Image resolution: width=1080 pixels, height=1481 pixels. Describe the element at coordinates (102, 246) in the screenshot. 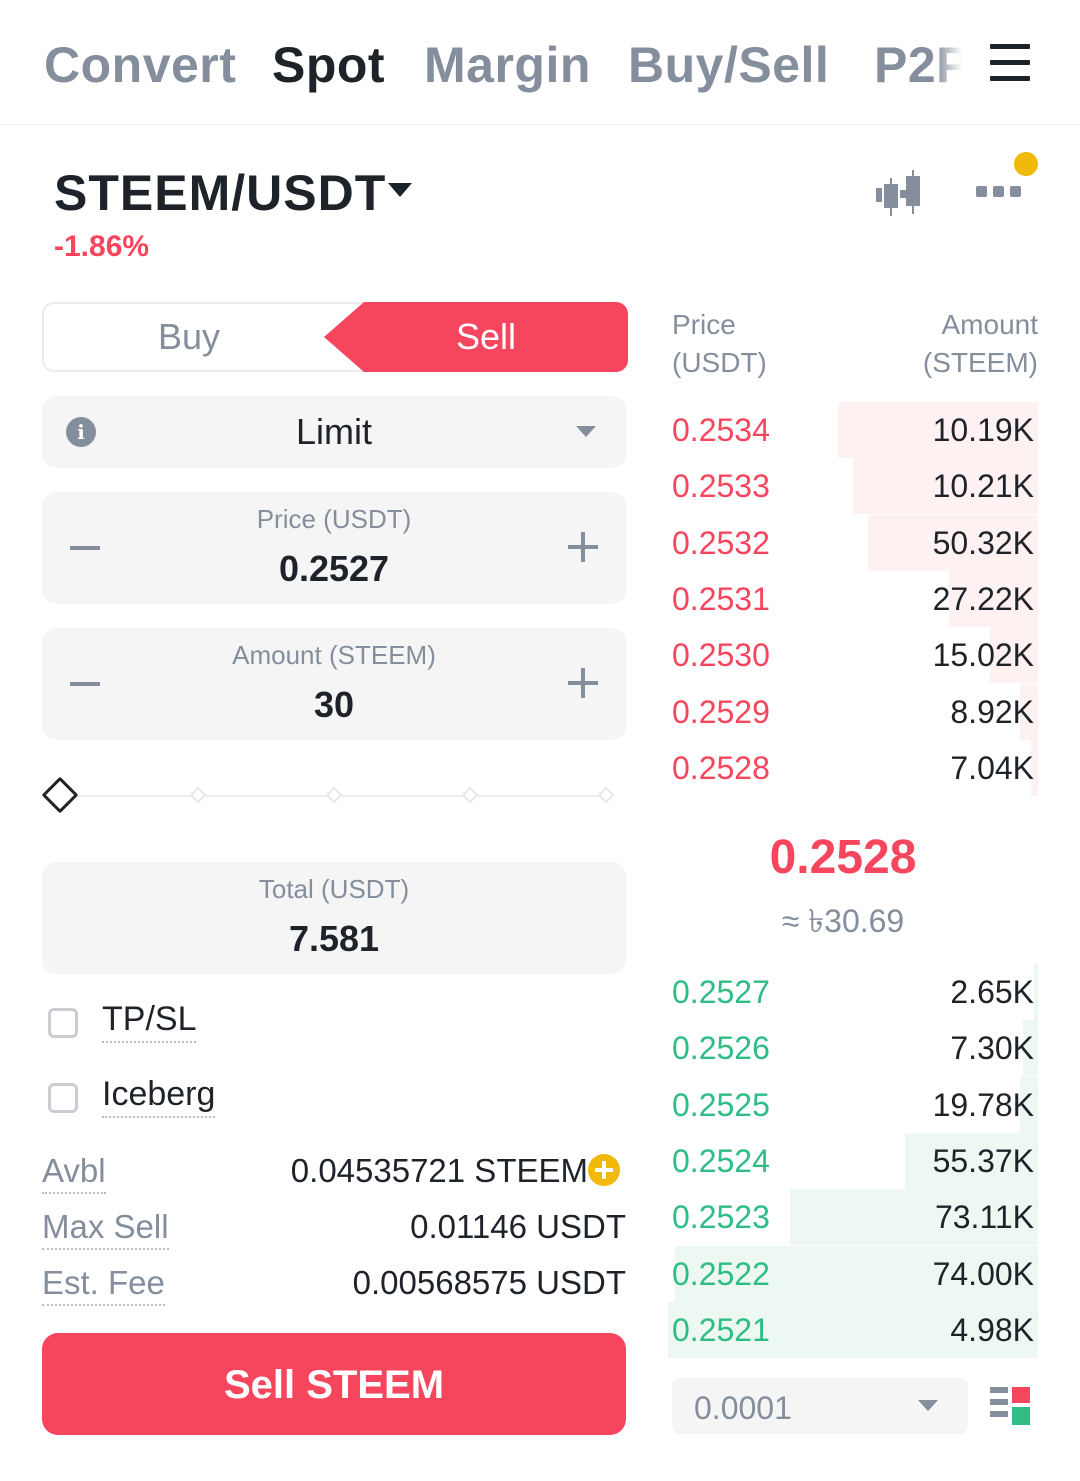

I see `price-change-percent: -1.86%` at that location.